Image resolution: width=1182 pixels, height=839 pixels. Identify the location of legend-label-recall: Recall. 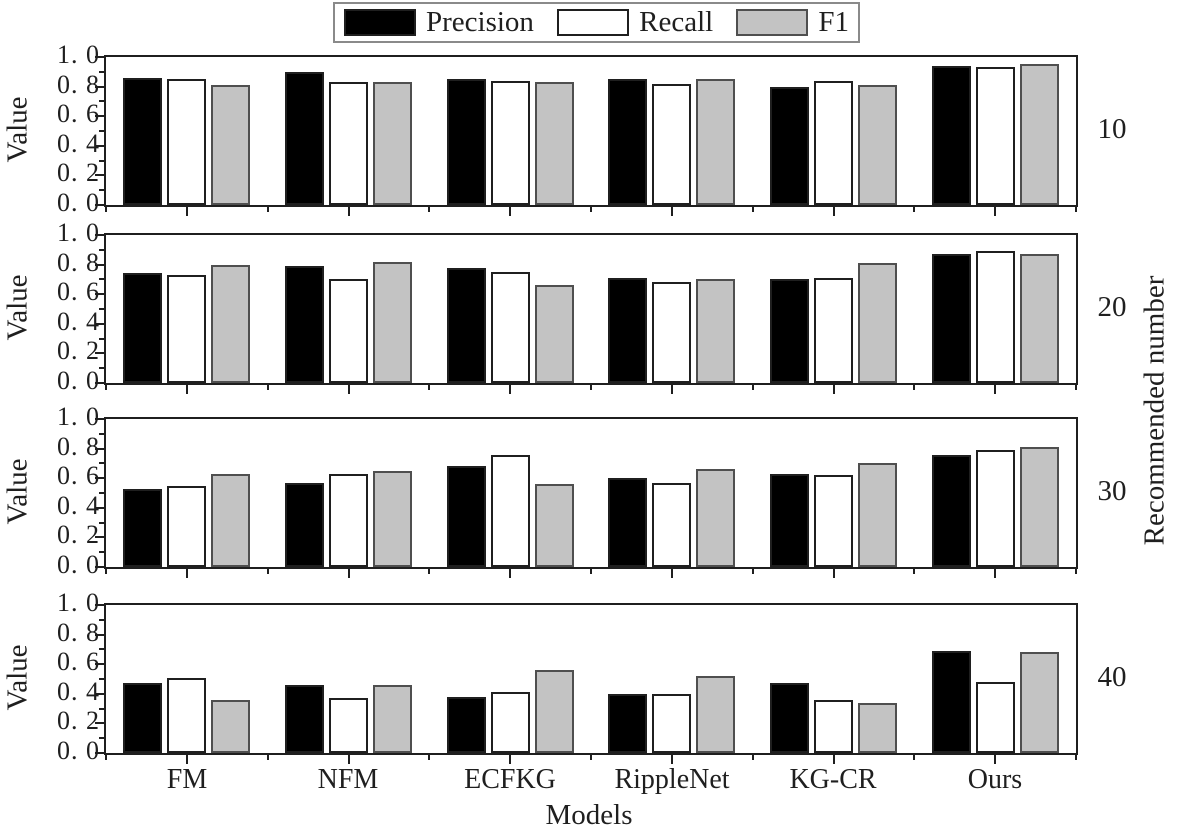
(676, 22).